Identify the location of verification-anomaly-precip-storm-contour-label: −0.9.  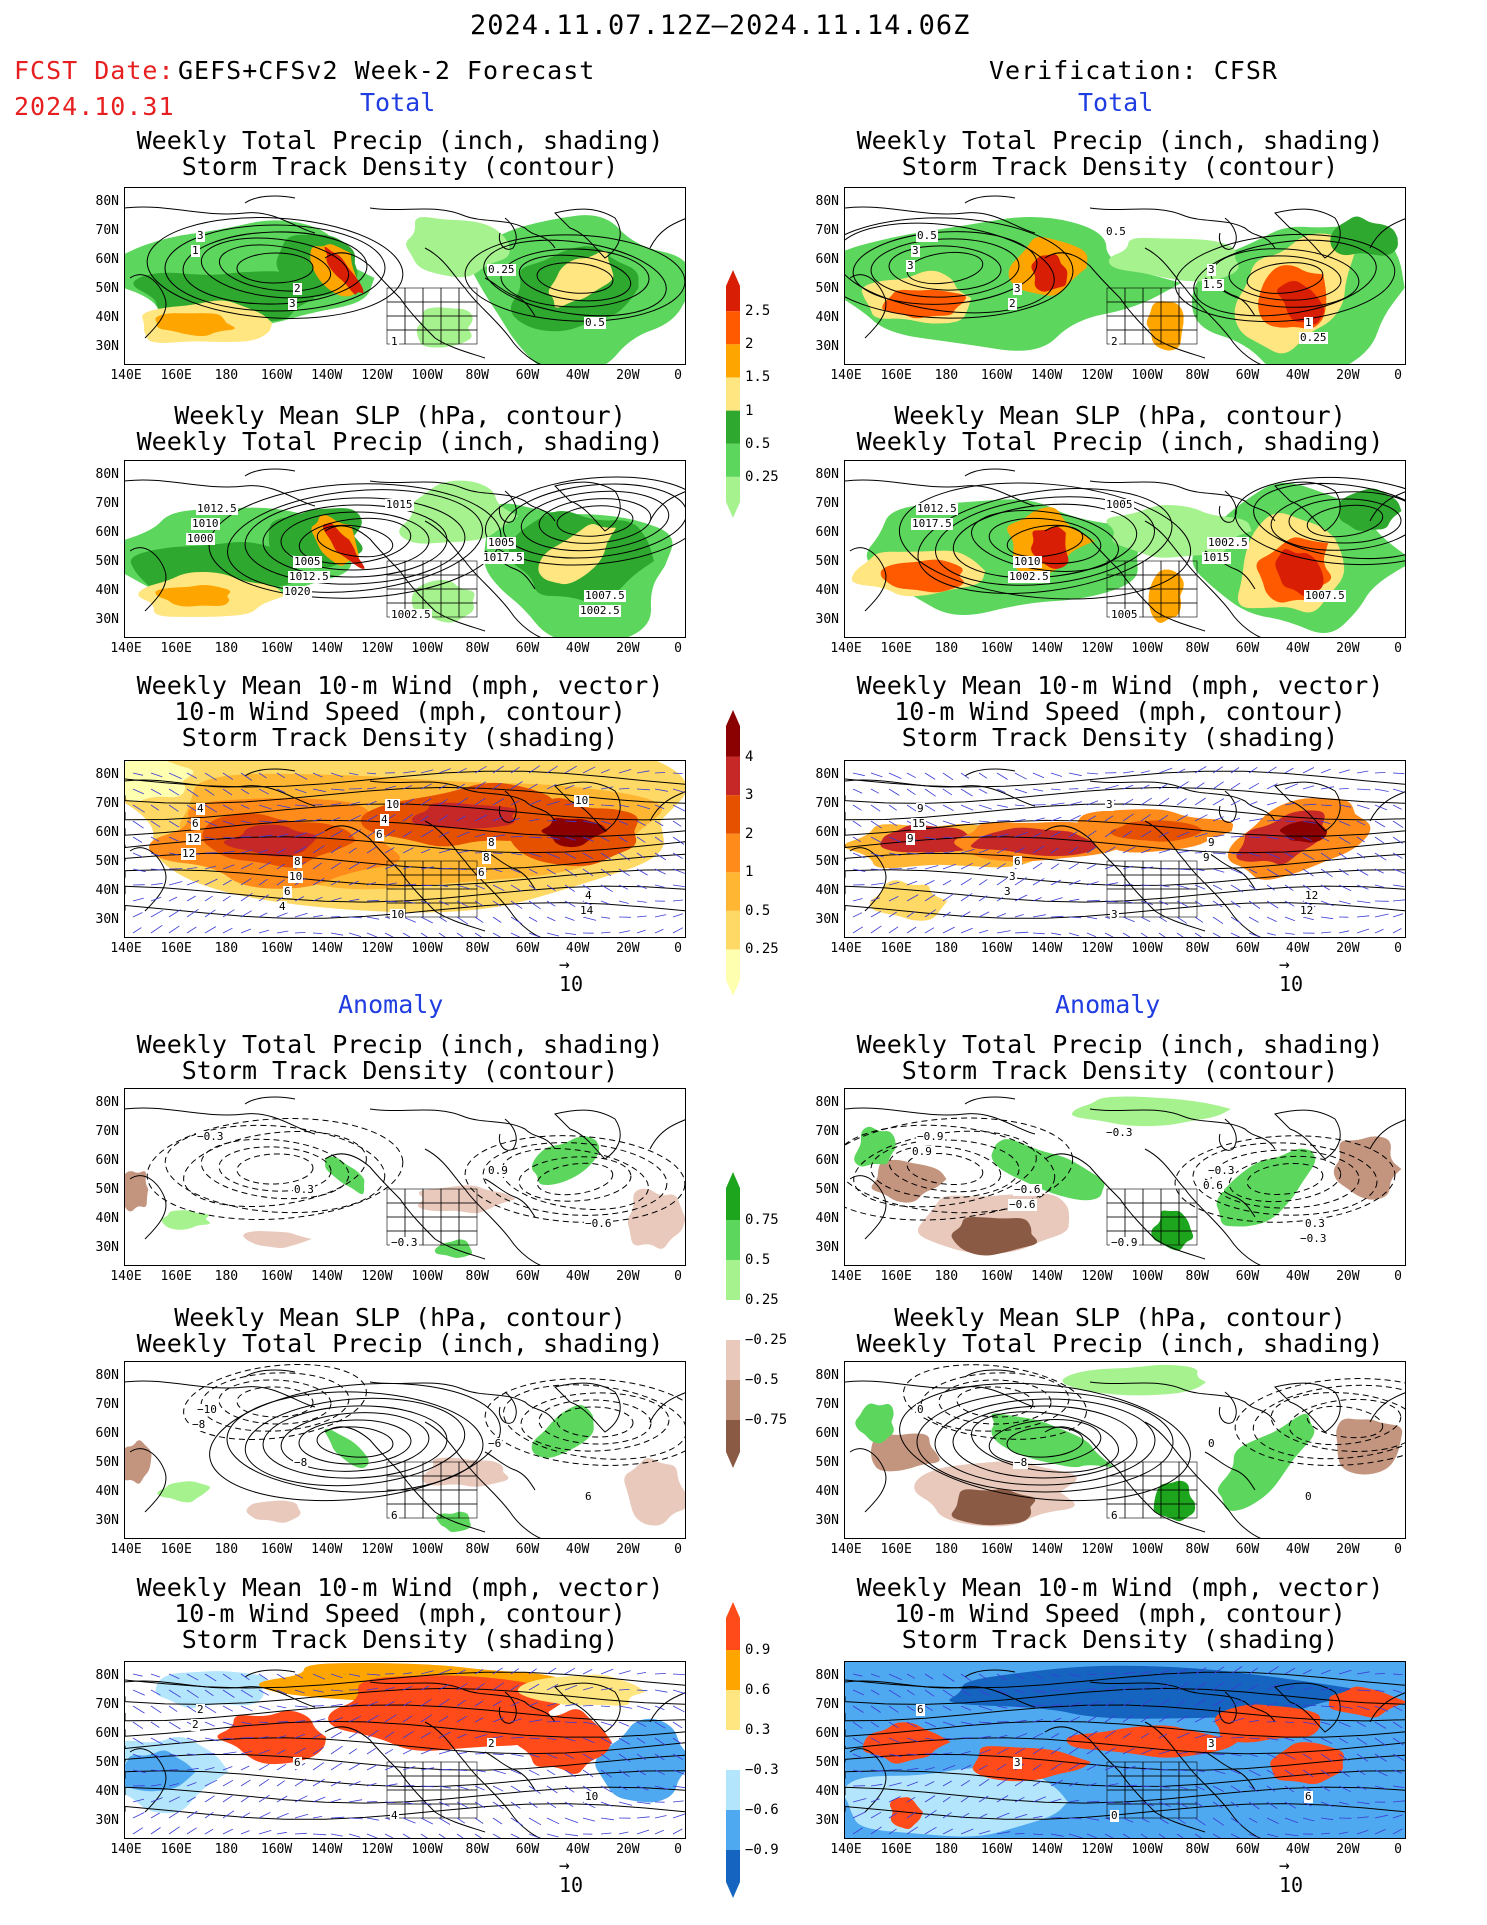
(1124, 1242).